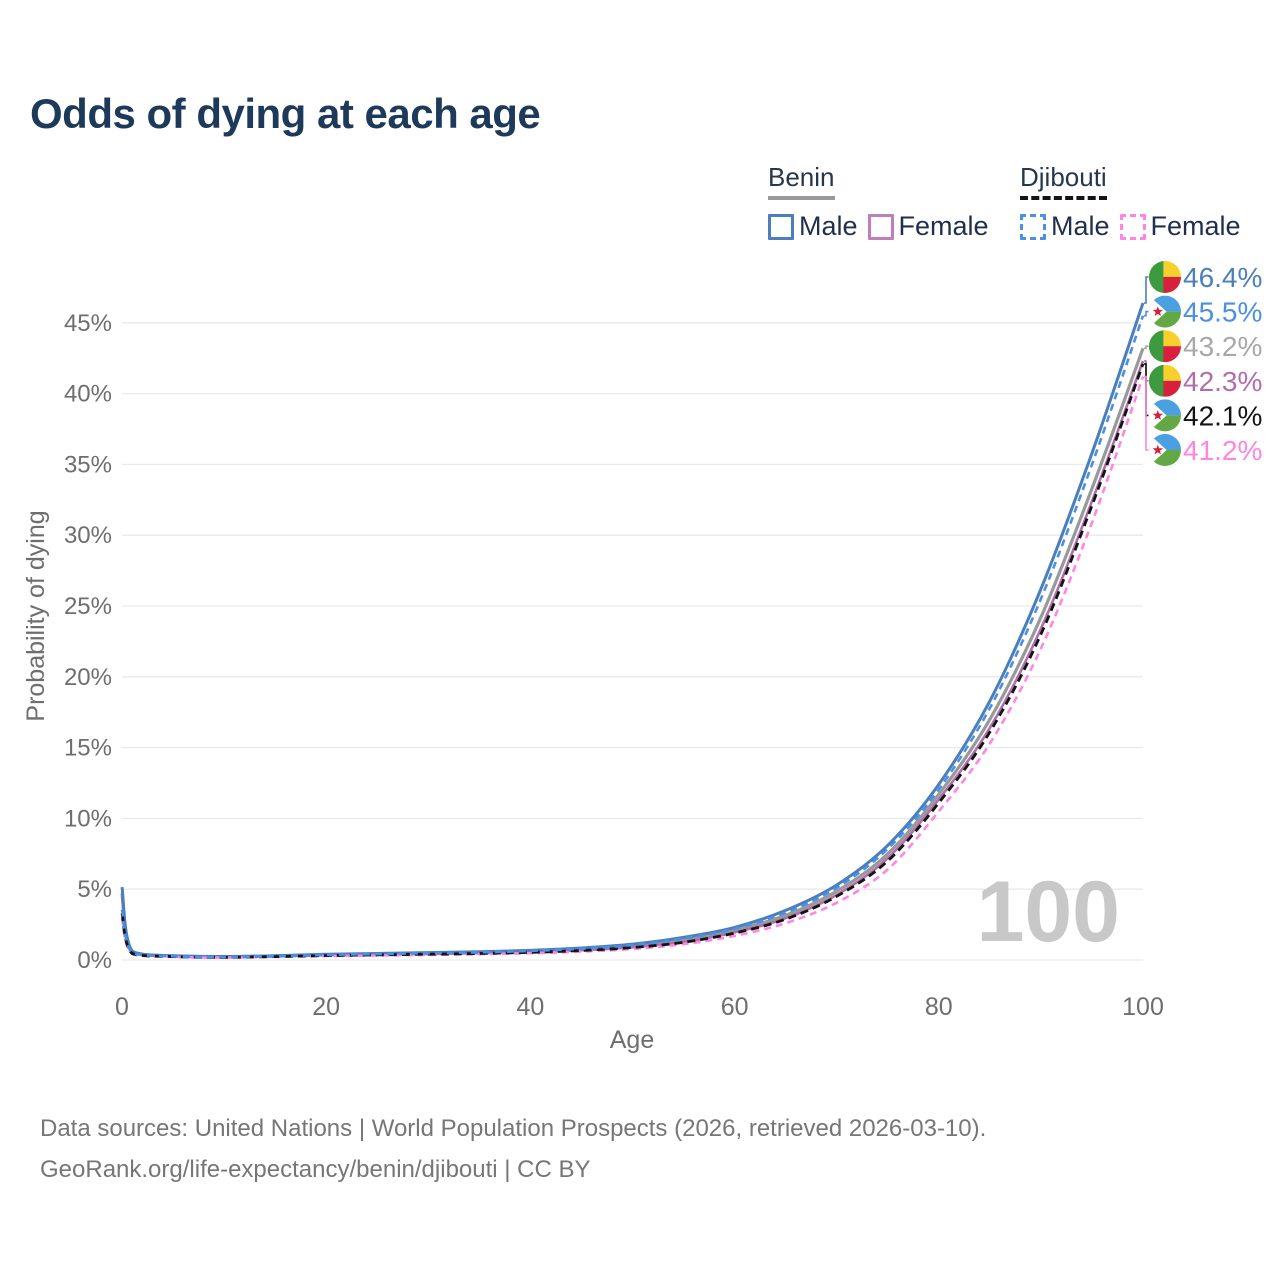 Image resolution: width=1280 pixels, height=1280 pixels. What do you see at coordinates (88, 677) in the screenshot?
I see `y-tick-label: 20%` at bounding box center [88, 677].